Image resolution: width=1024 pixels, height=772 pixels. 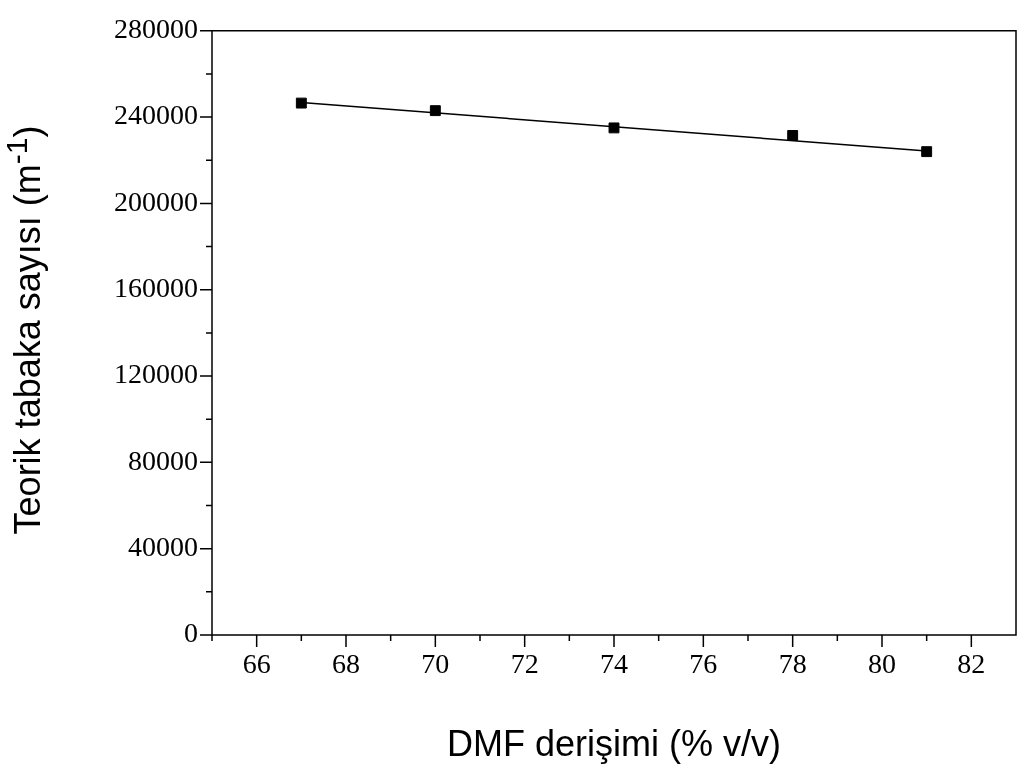 What do you see at coordinates (156, 374) in the screenshot?
I see `y-tick-label: 120000` at bounding box center [156, 374].